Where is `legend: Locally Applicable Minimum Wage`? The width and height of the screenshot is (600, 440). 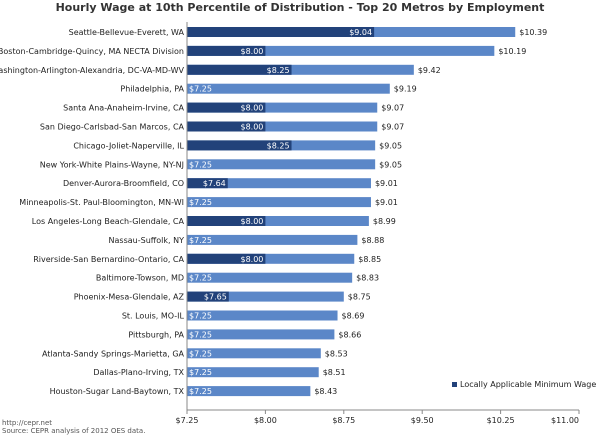 legend: Locally Applicable Minimum Wage is located at coordinates (524, 384).